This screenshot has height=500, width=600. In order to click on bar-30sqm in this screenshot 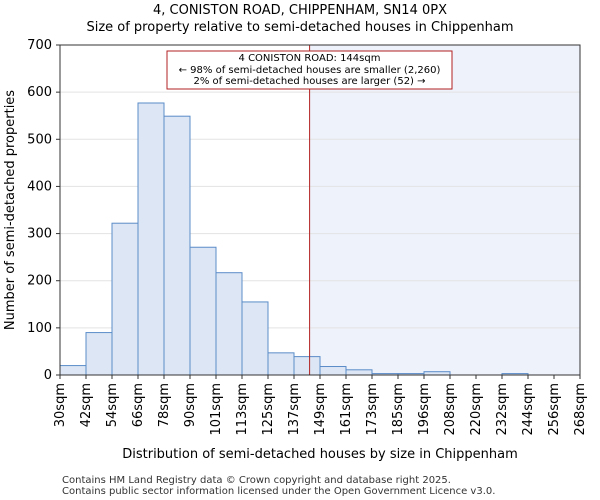, I will do `click(73, 370)`.